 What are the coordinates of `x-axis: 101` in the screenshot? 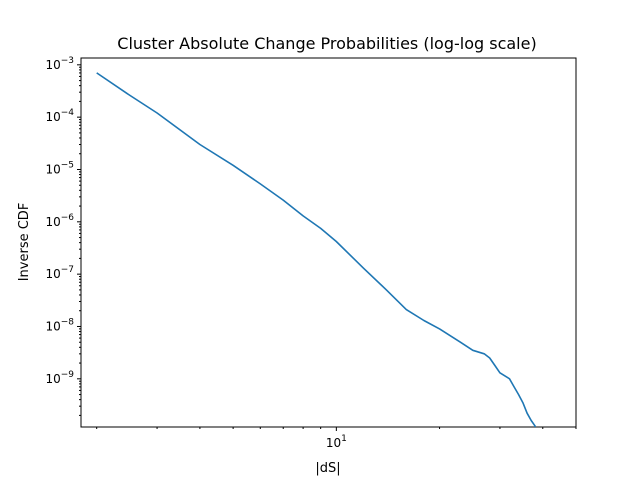 It's located at (336, 438).